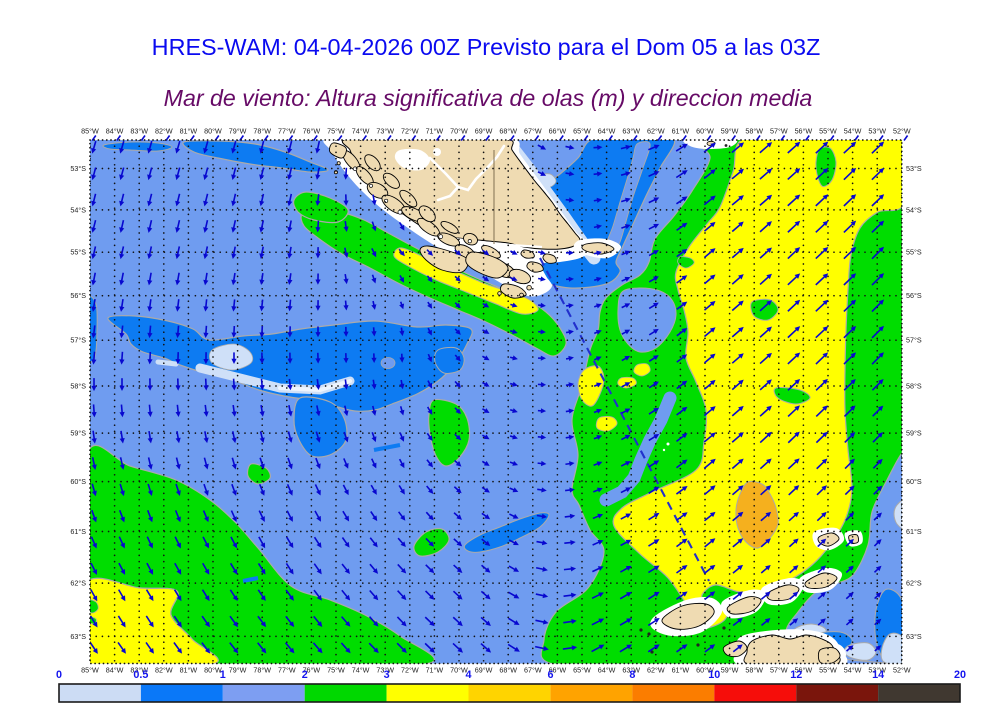  I want to click on svg-text: 12, so click(796, 675).